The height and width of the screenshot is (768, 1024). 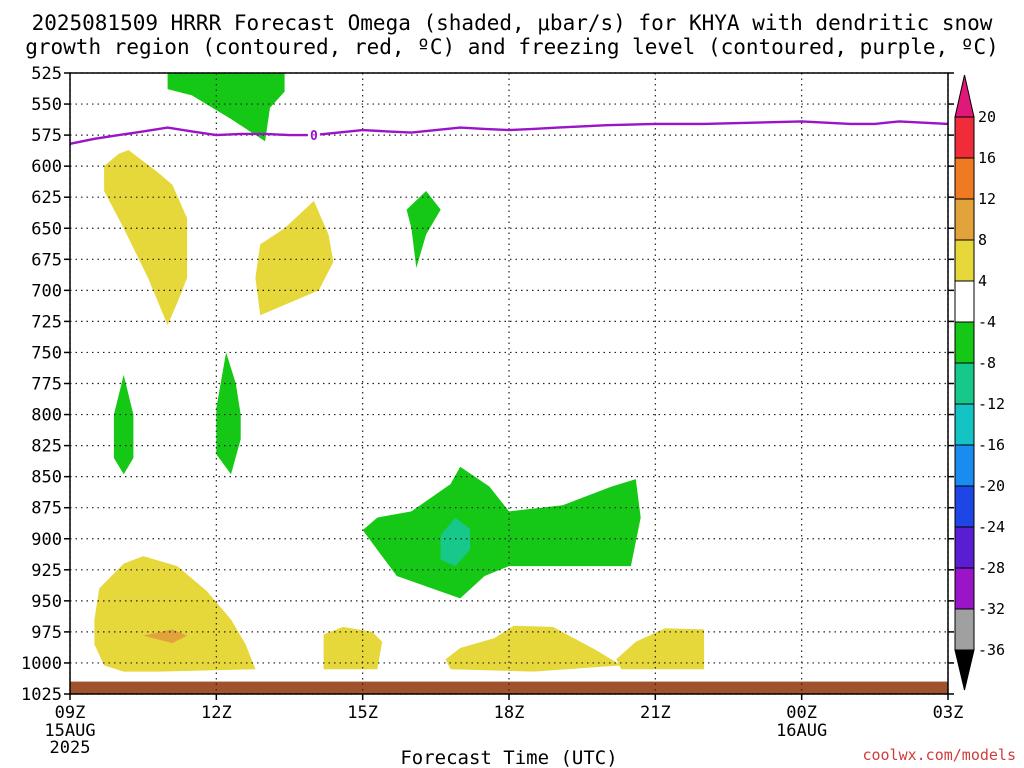 I want to click on colorbar-label-5: -4, so click(x=987, y=322).